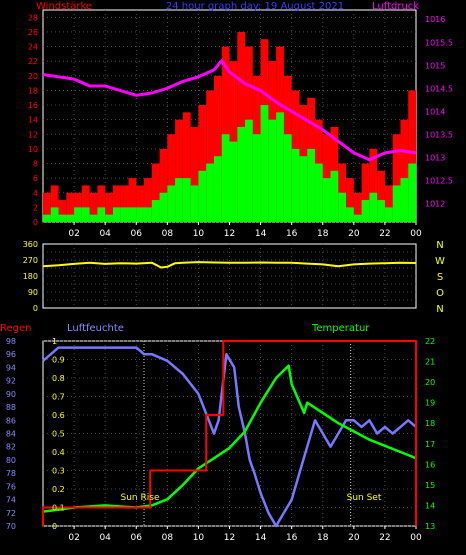 This screenshot has width=466, height=555. What do you see at coordinates (16, 328) in the screenshot?
I see `rain-axis-title: Regen` at bounding box center [16, 328].